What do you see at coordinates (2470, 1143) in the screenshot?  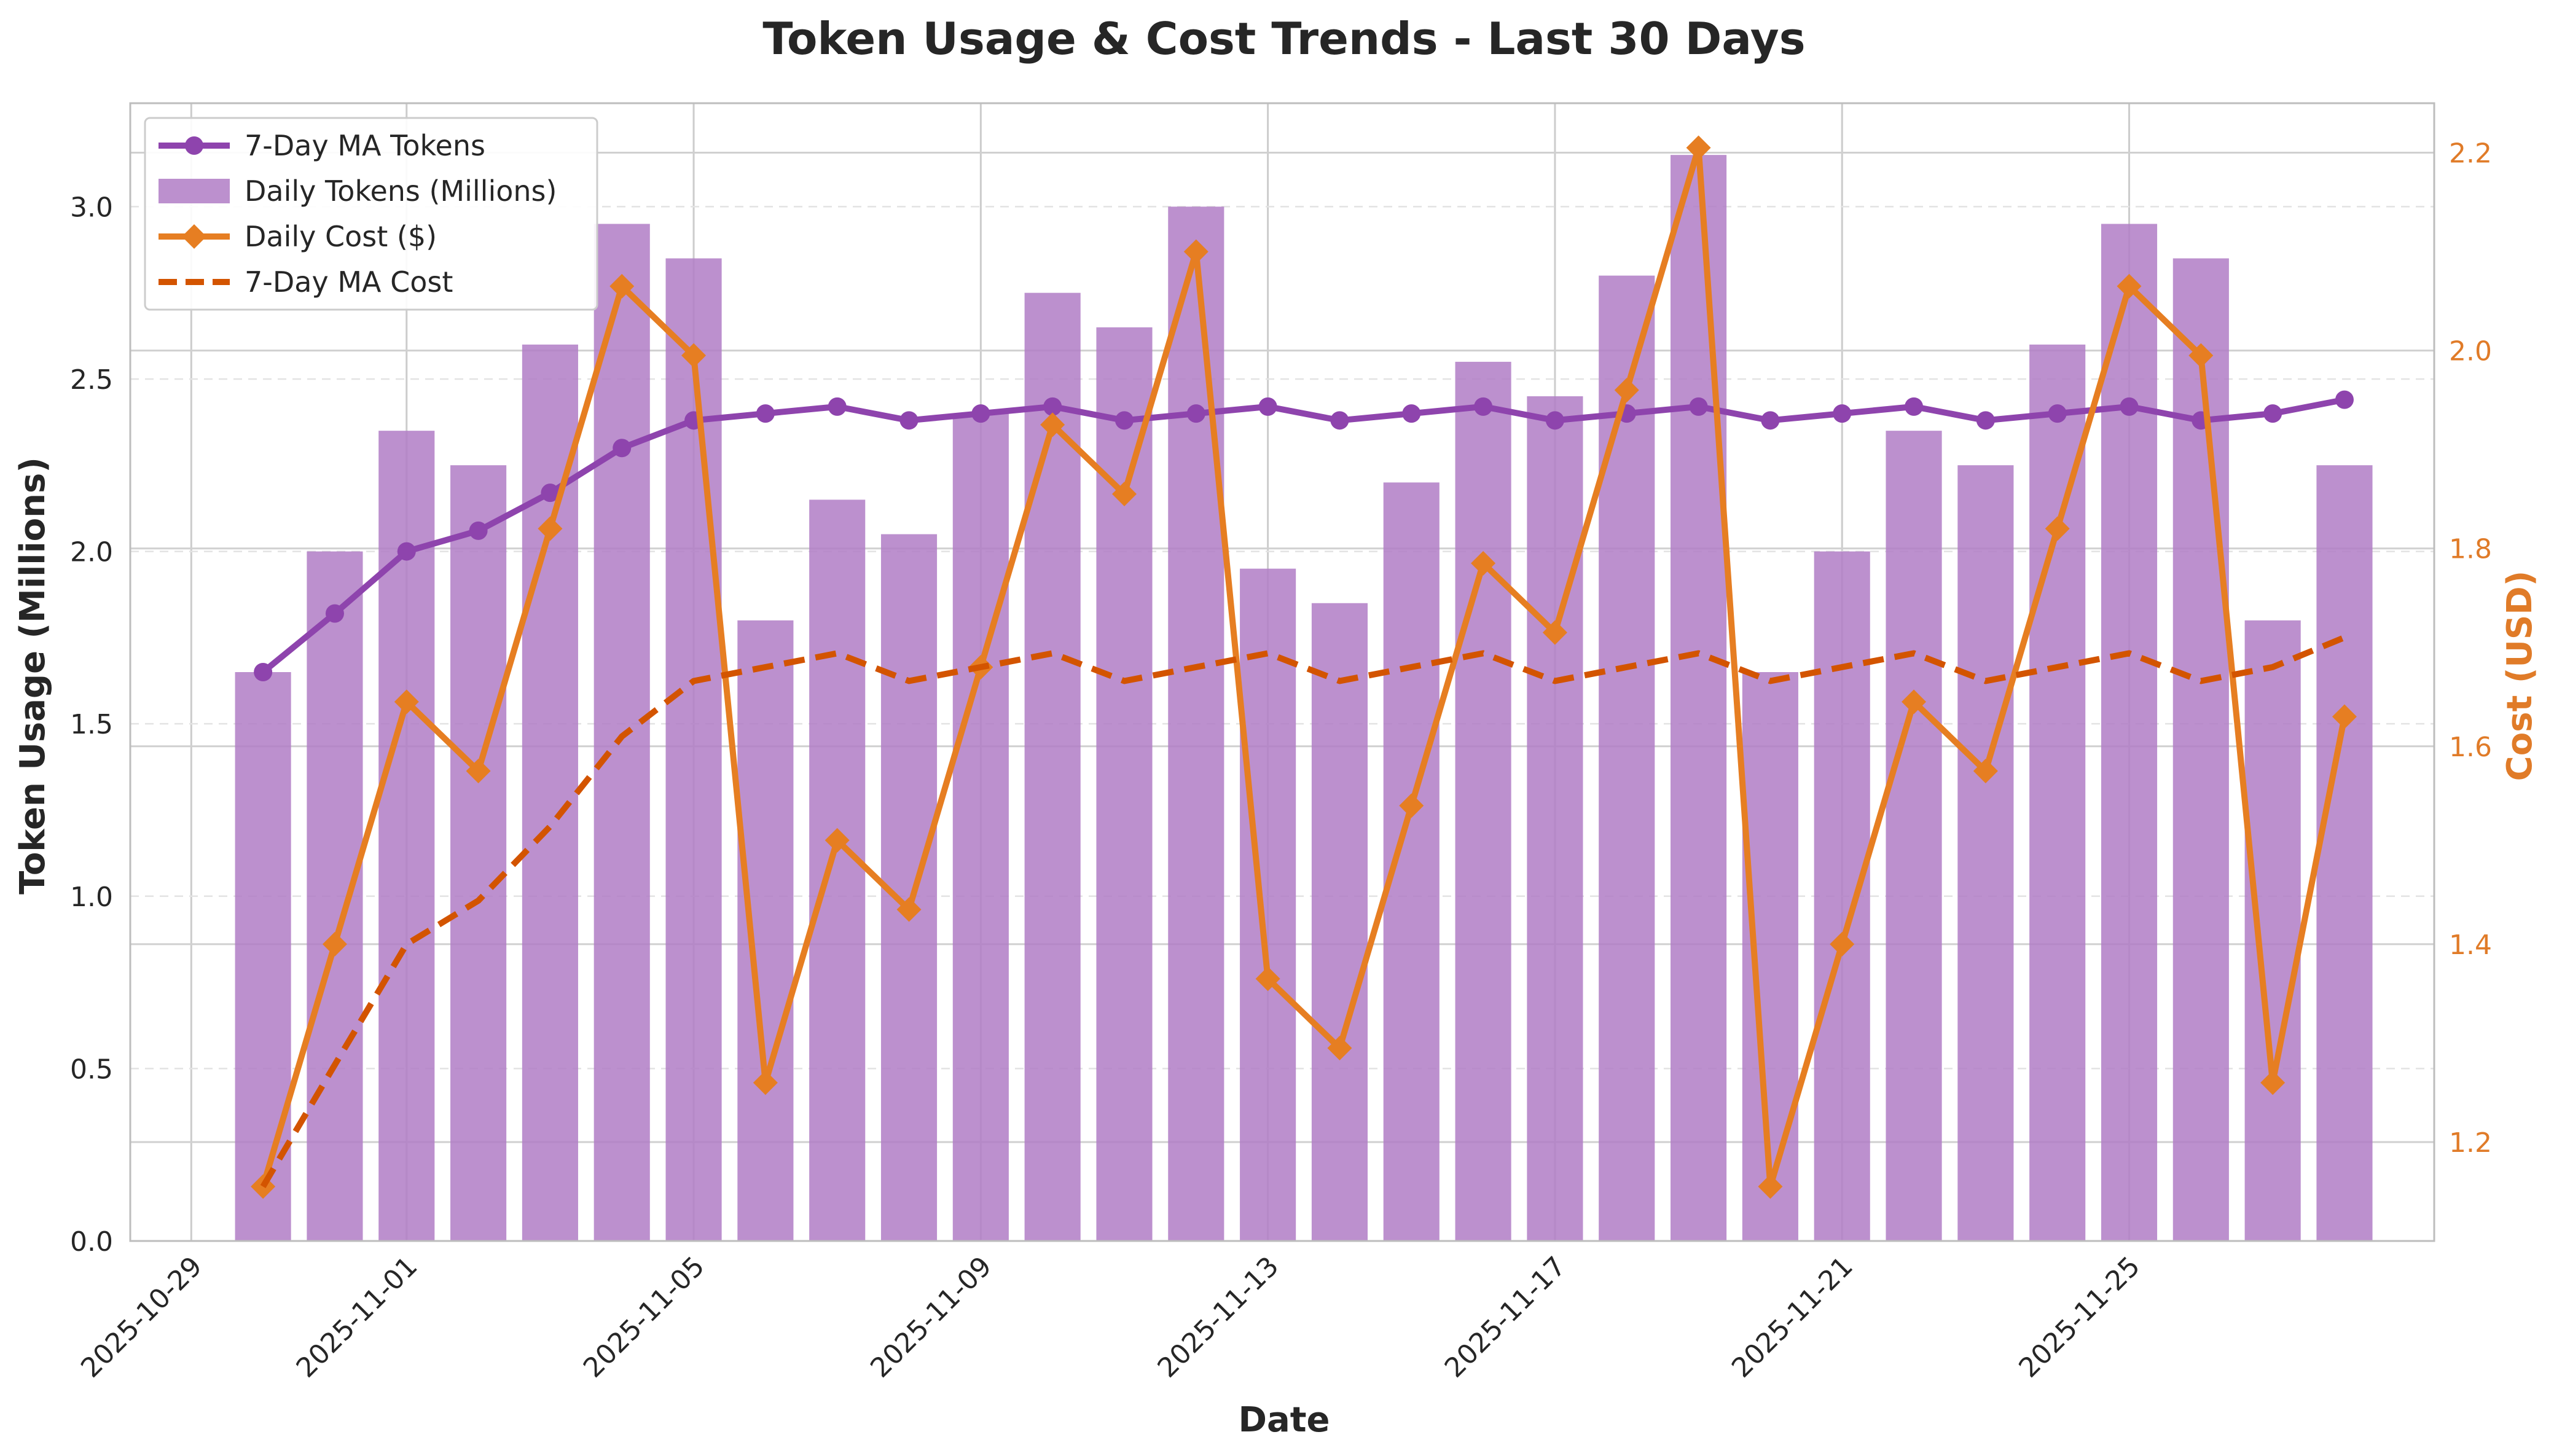 I see `y-tick-label-right: 1.2` at bounding box center [2470, 1143].